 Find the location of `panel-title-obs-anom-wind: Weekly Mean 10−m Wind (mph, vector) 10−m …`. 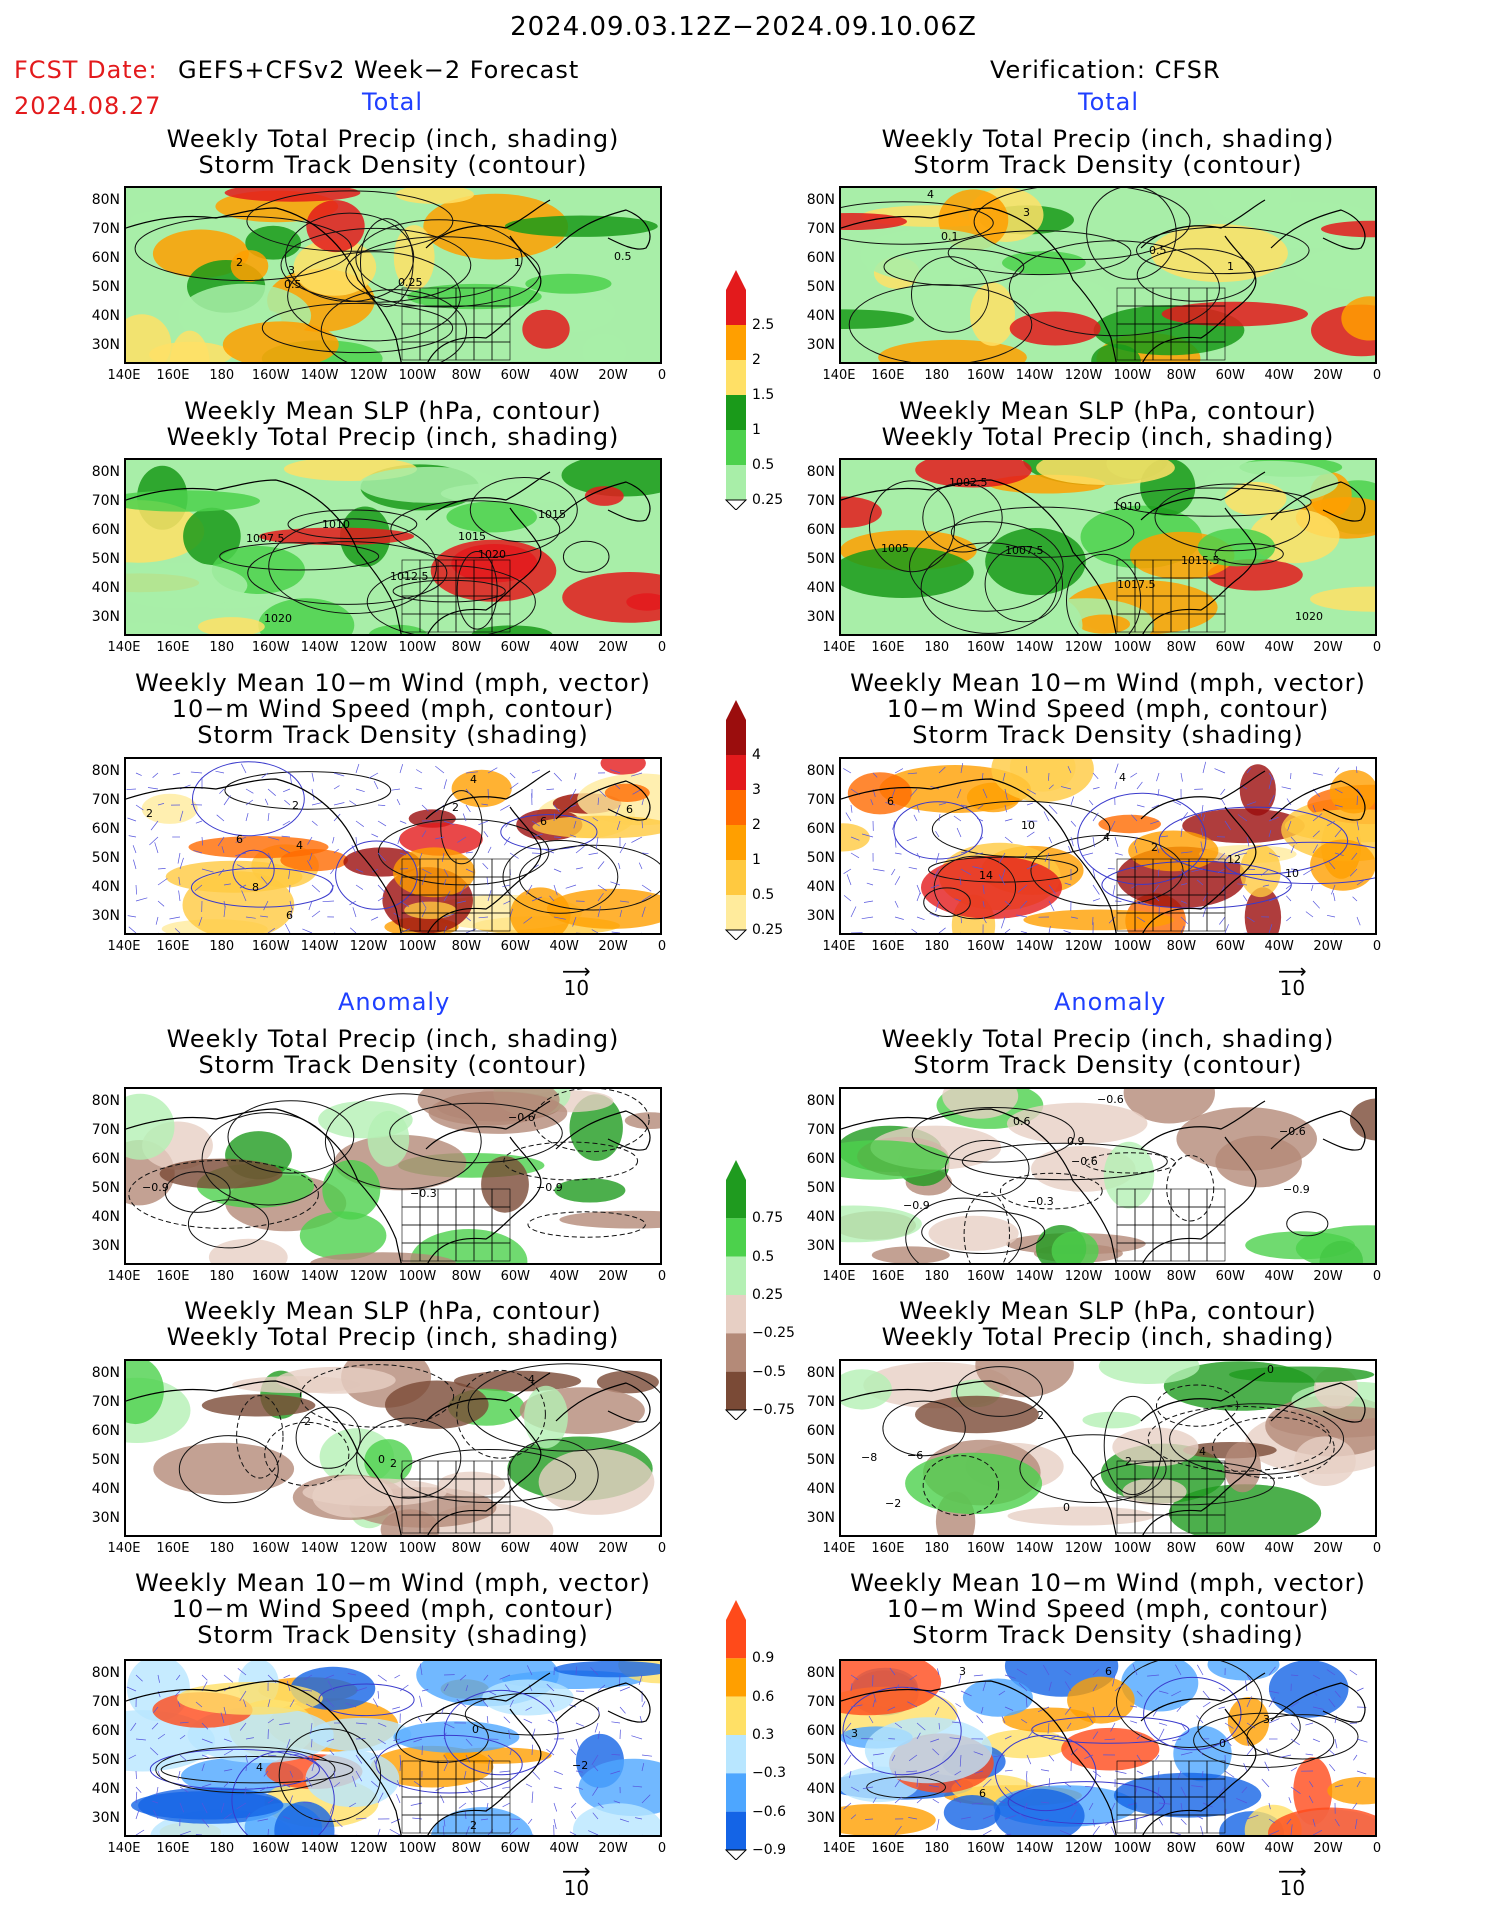

panel-title-obs-anom-wind: Weekly Mean 10−m Wind (mph, vector) 10−m … is located at coordinates (1108, 1609).